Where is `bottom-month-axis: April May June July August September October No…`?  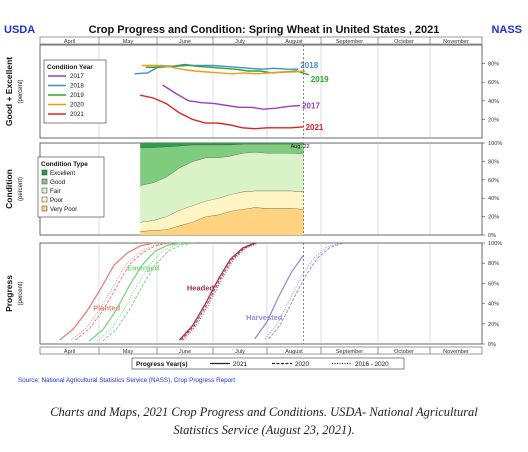 bottom-month-axis: April May June July August September October No… is located at coordinates (261, 350).